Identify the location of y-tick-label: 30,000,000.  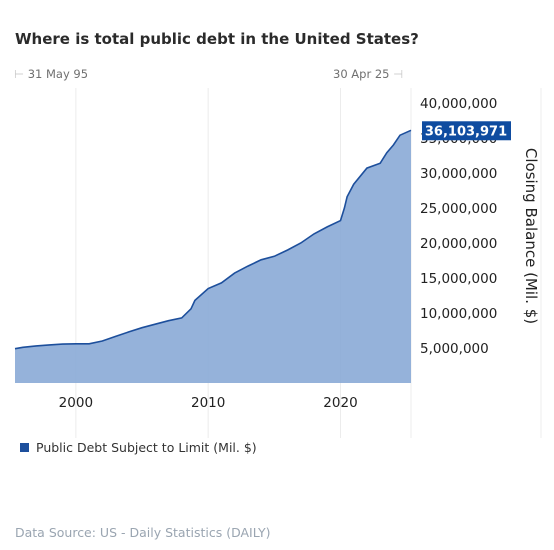
(458, 174).